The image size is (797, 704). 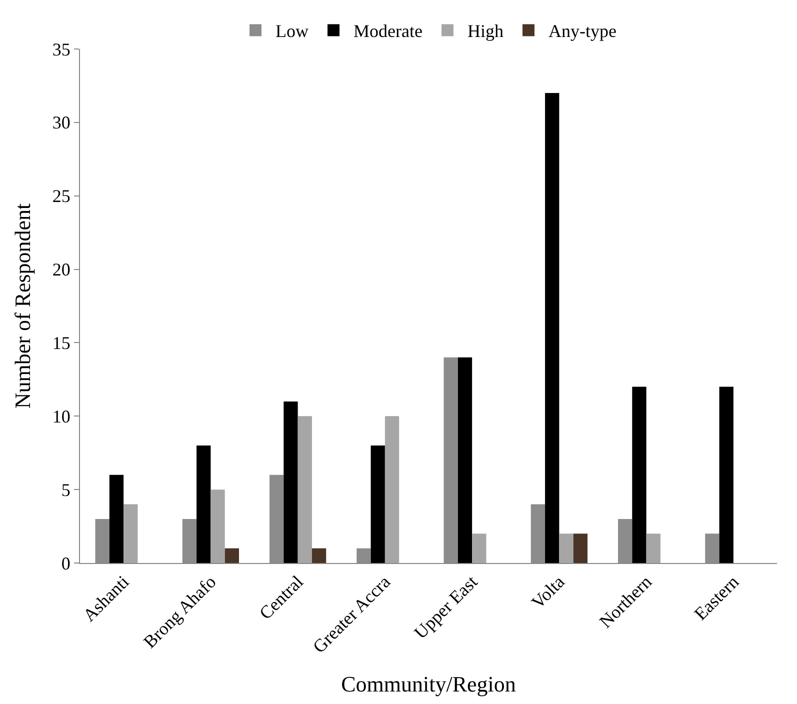 I want to click on y-tick-label: 15, so click(x=61, y=343).